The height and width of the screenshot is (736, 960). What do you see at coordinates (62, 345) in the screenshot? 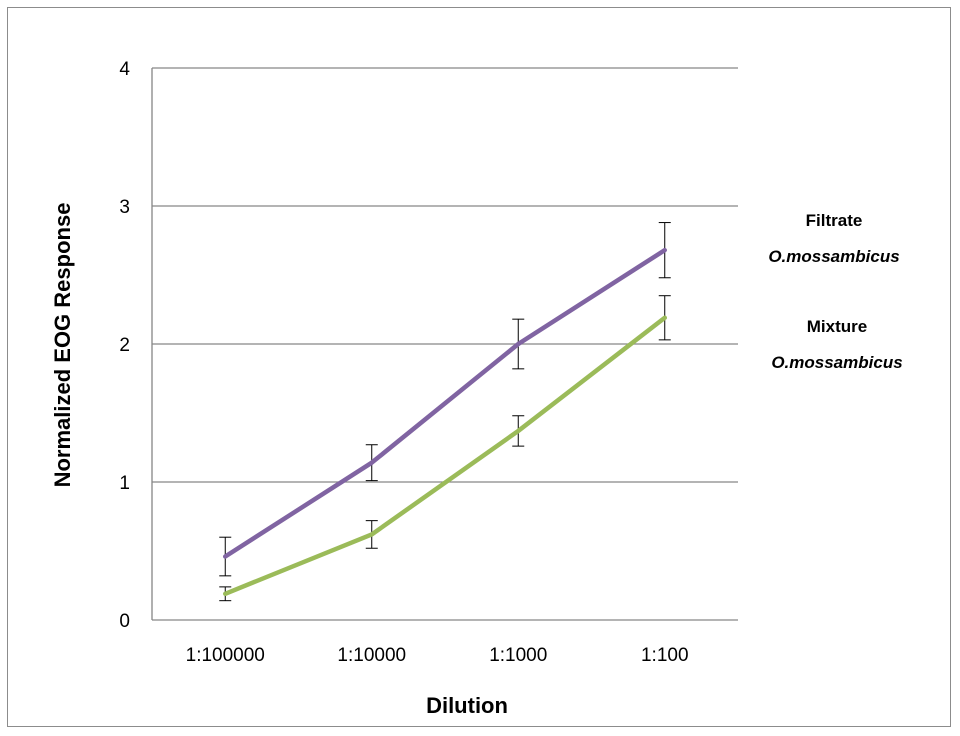
I see `y-axis-title: Normalized EOG Response` at bounding box center [62, 345].